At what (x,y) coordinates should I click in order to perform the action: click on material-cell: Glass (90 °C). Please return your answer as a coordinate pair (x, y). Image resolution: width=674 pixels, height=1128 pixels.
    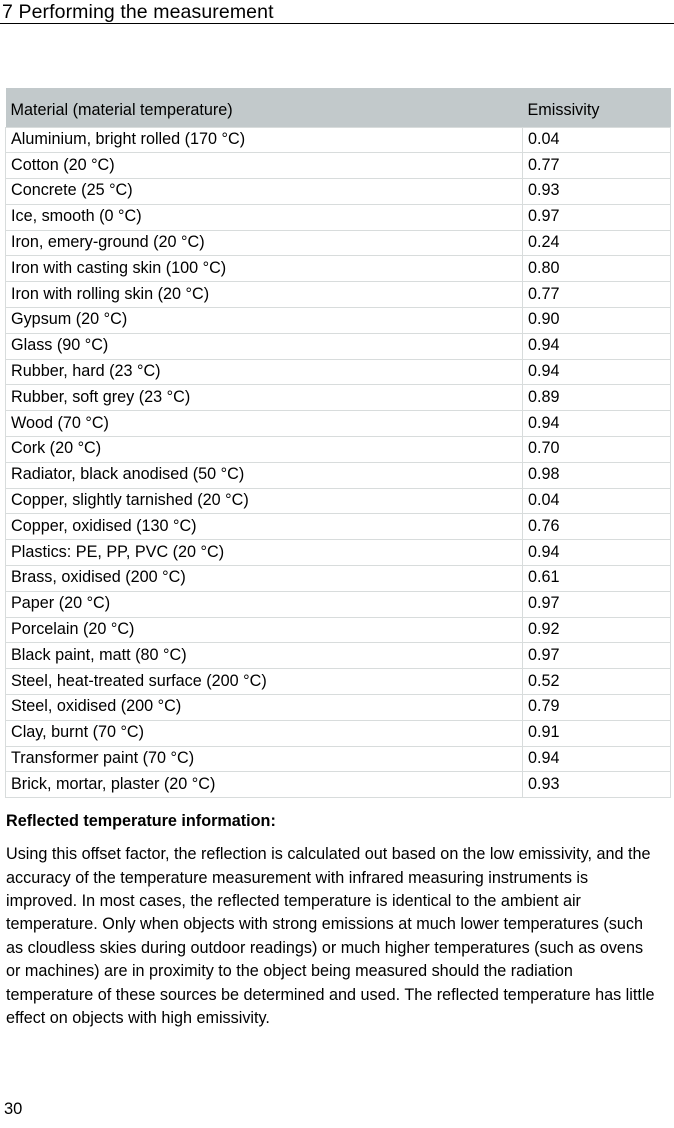
    Looking at the image, I should click on (264, 346).